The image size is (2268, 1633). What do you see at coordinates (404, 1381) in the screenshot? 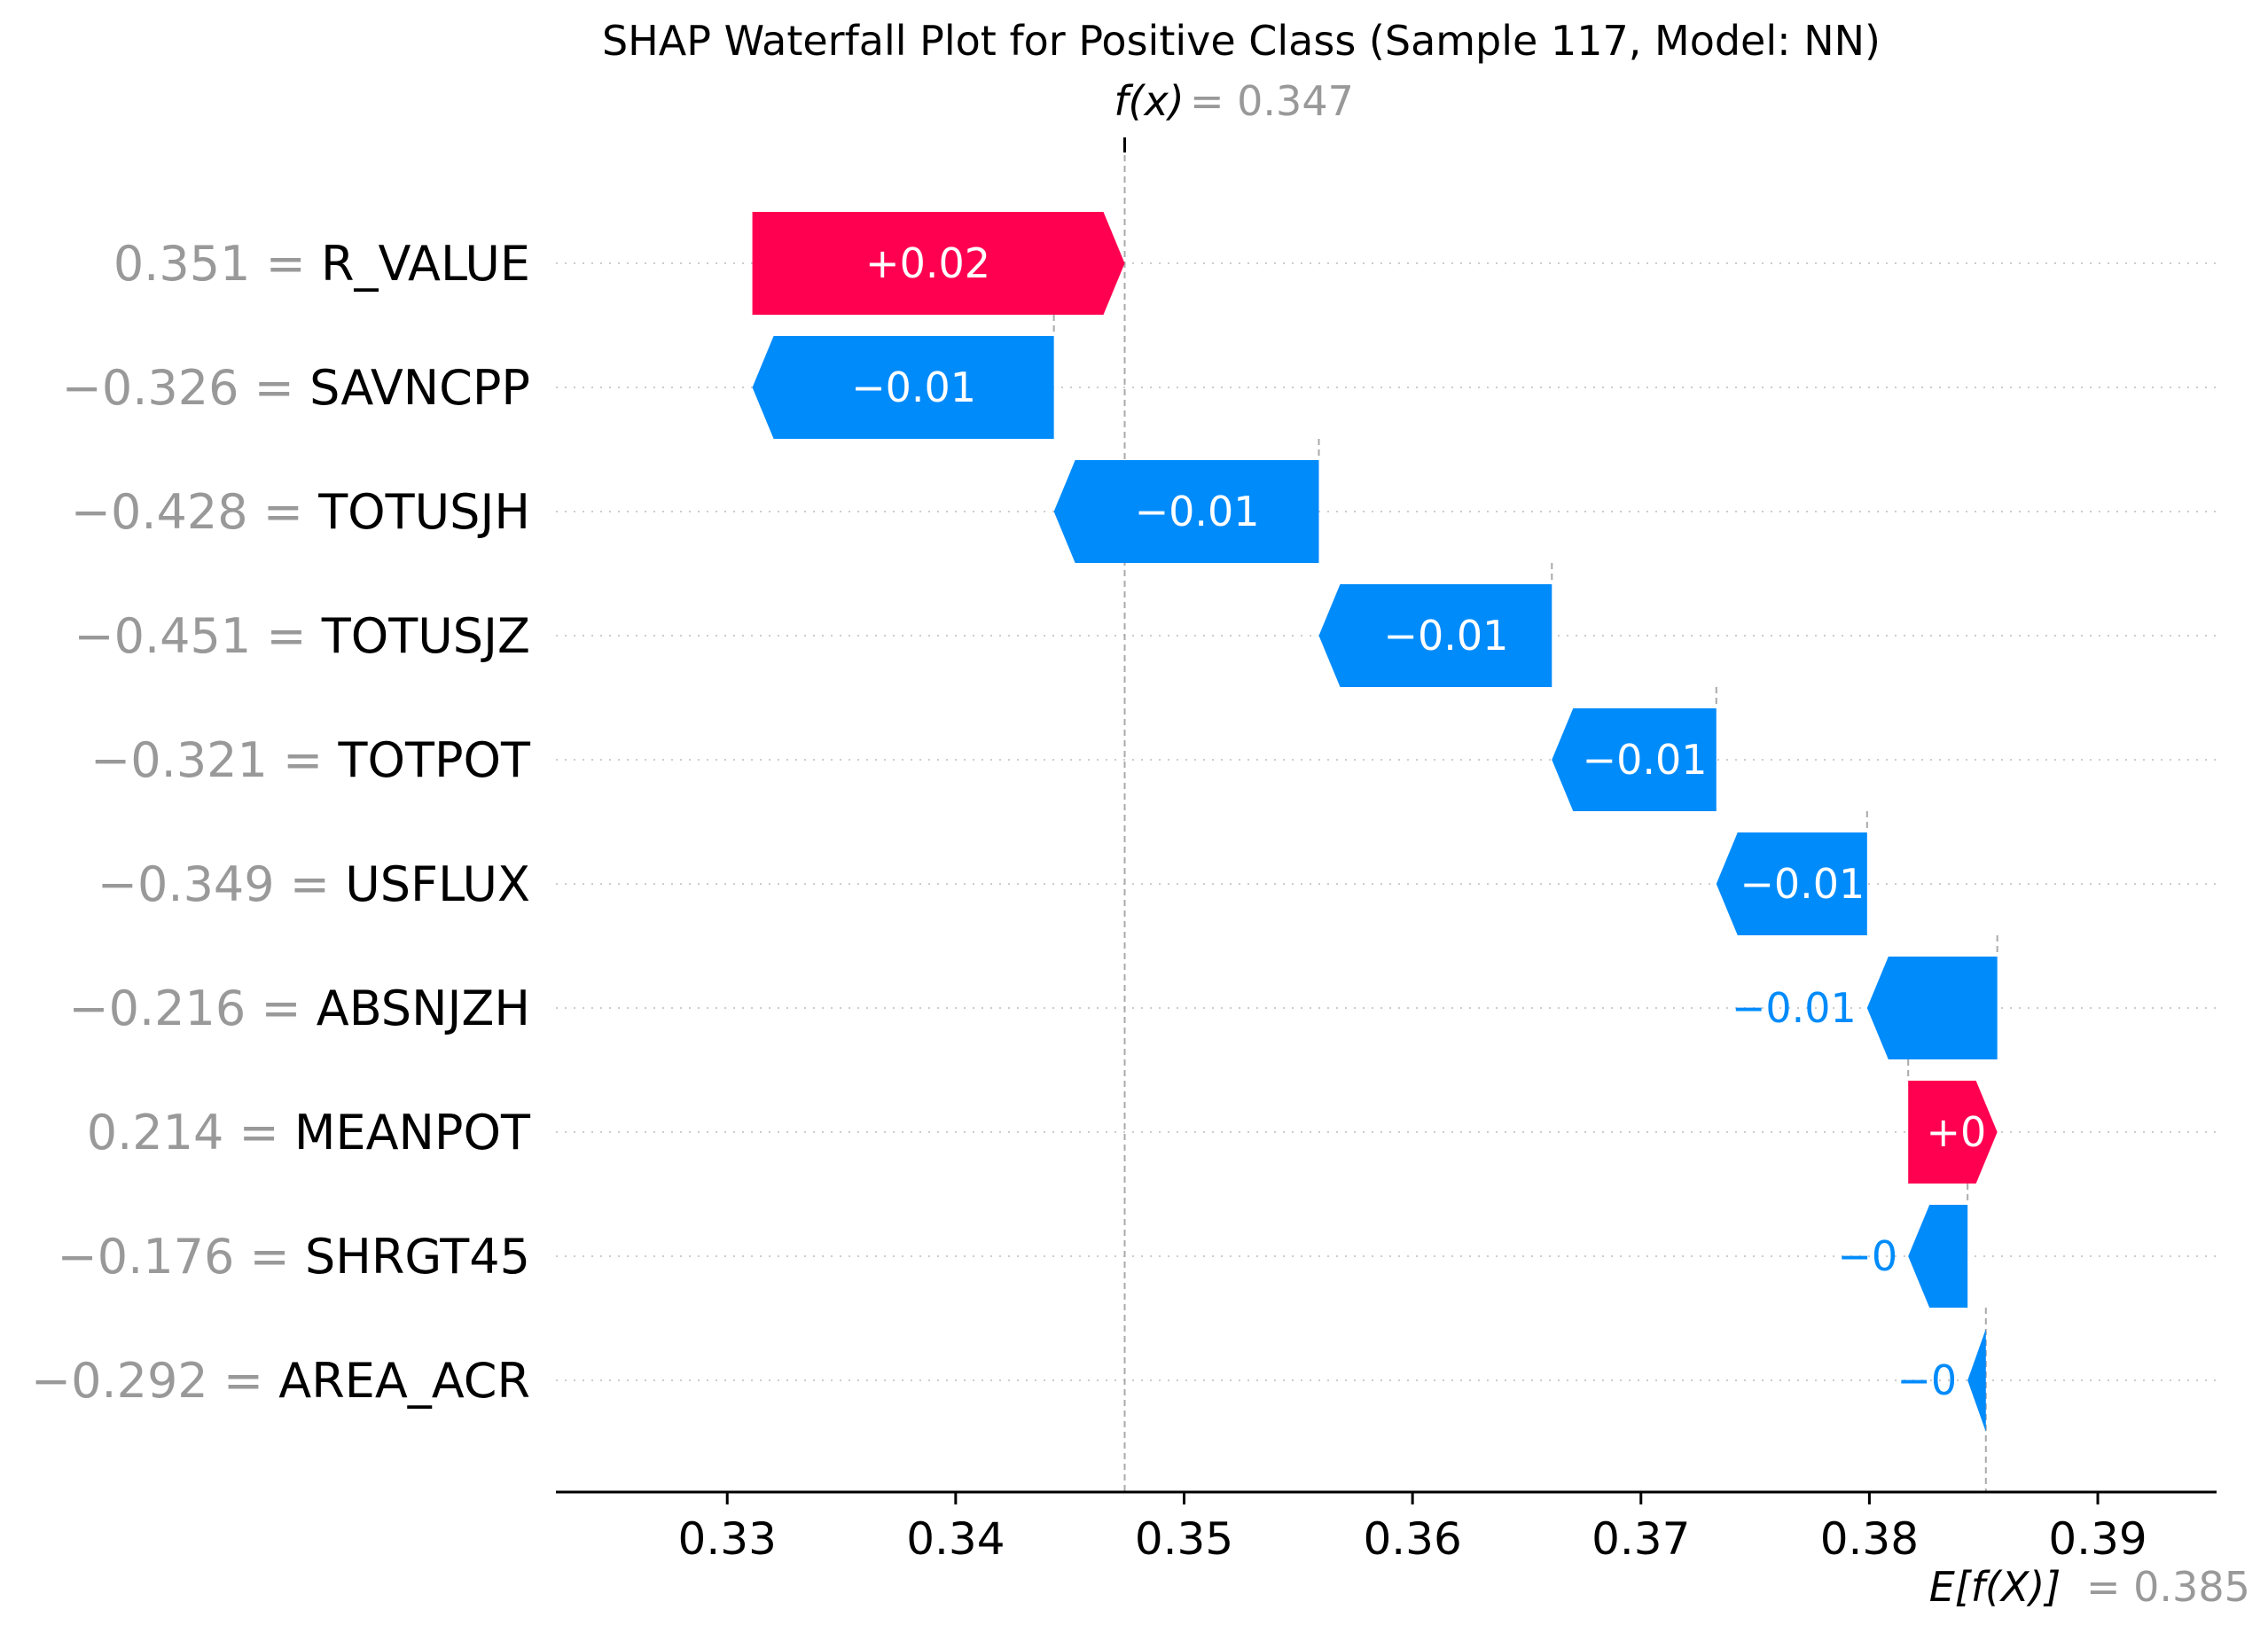
I see `feature-name: AREA_ACR` at bounding box center [404, 1381].